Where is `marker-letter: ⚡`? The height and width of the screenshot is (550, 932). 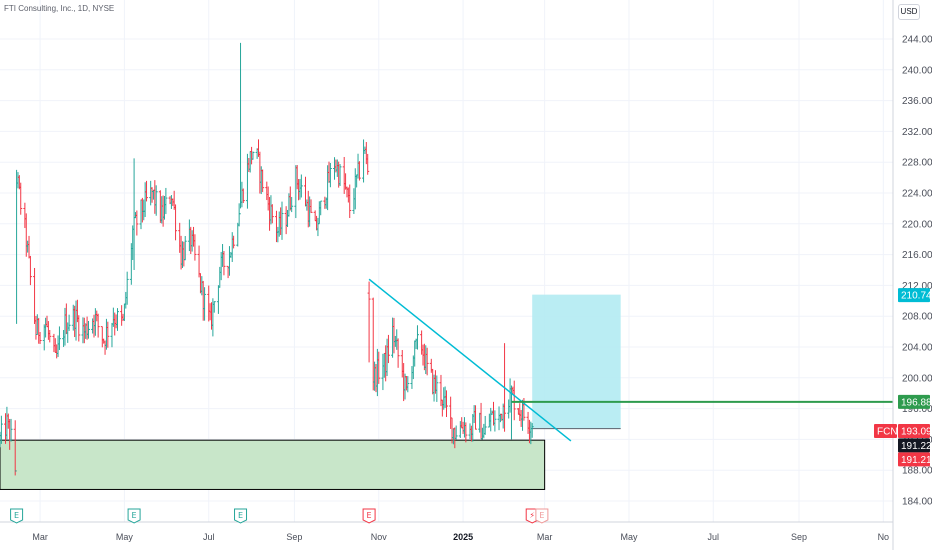
marker-letter: ⚡ is located at coordinates (532, 515).